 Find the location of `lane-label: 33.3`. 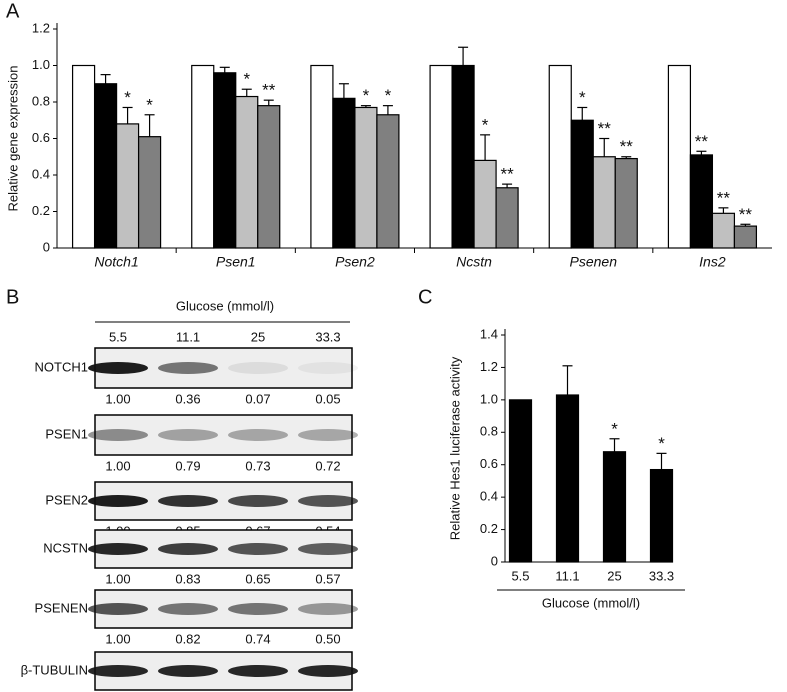

lane-label: 33.3 is located at coordinates (327, 336).